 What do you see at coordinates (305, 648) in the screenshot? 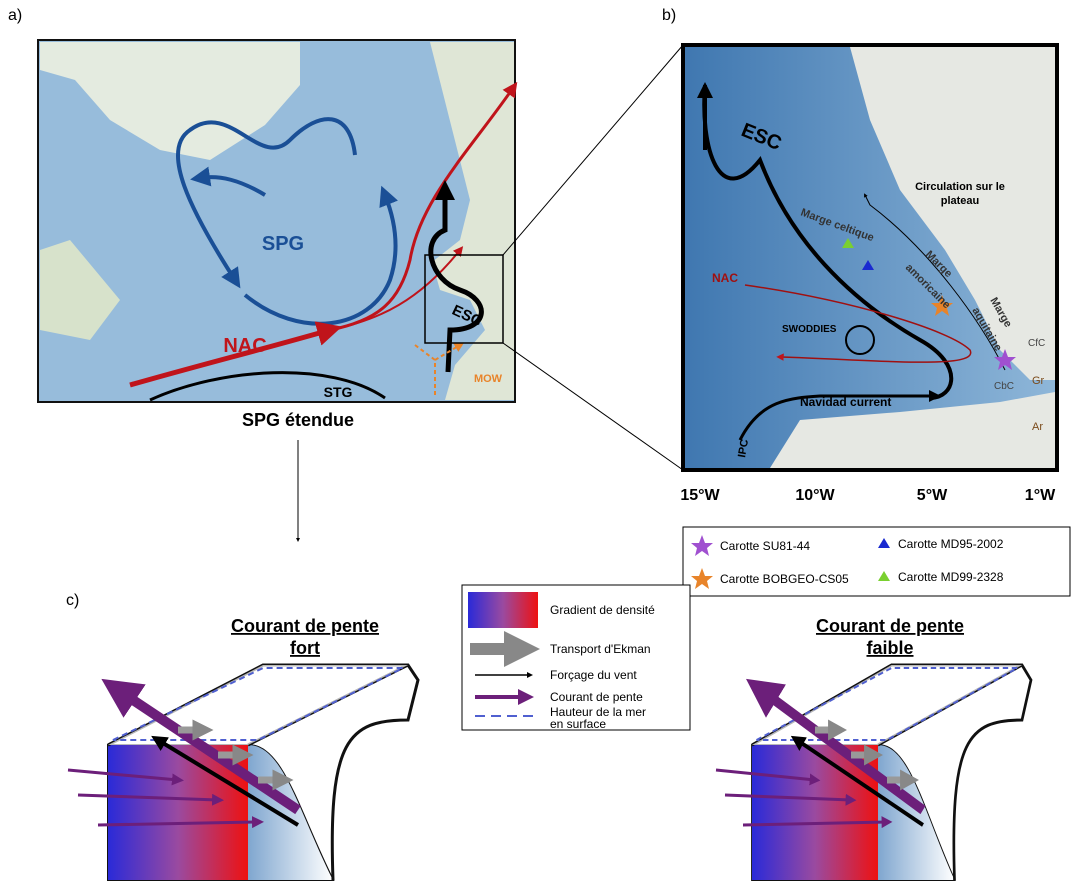
I see `diagram-title: fort` at bounding box center [305, 648].